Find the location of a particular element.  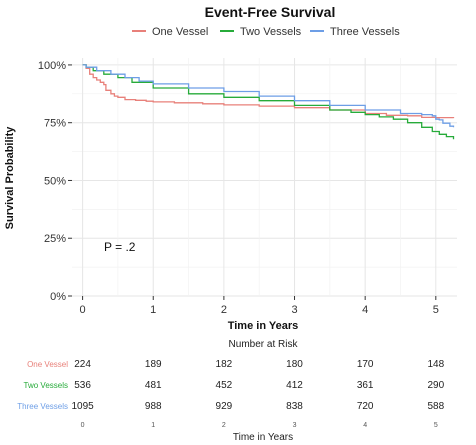

legend-item-one-vessel: One Vessel is located at coordinates (170, 32).